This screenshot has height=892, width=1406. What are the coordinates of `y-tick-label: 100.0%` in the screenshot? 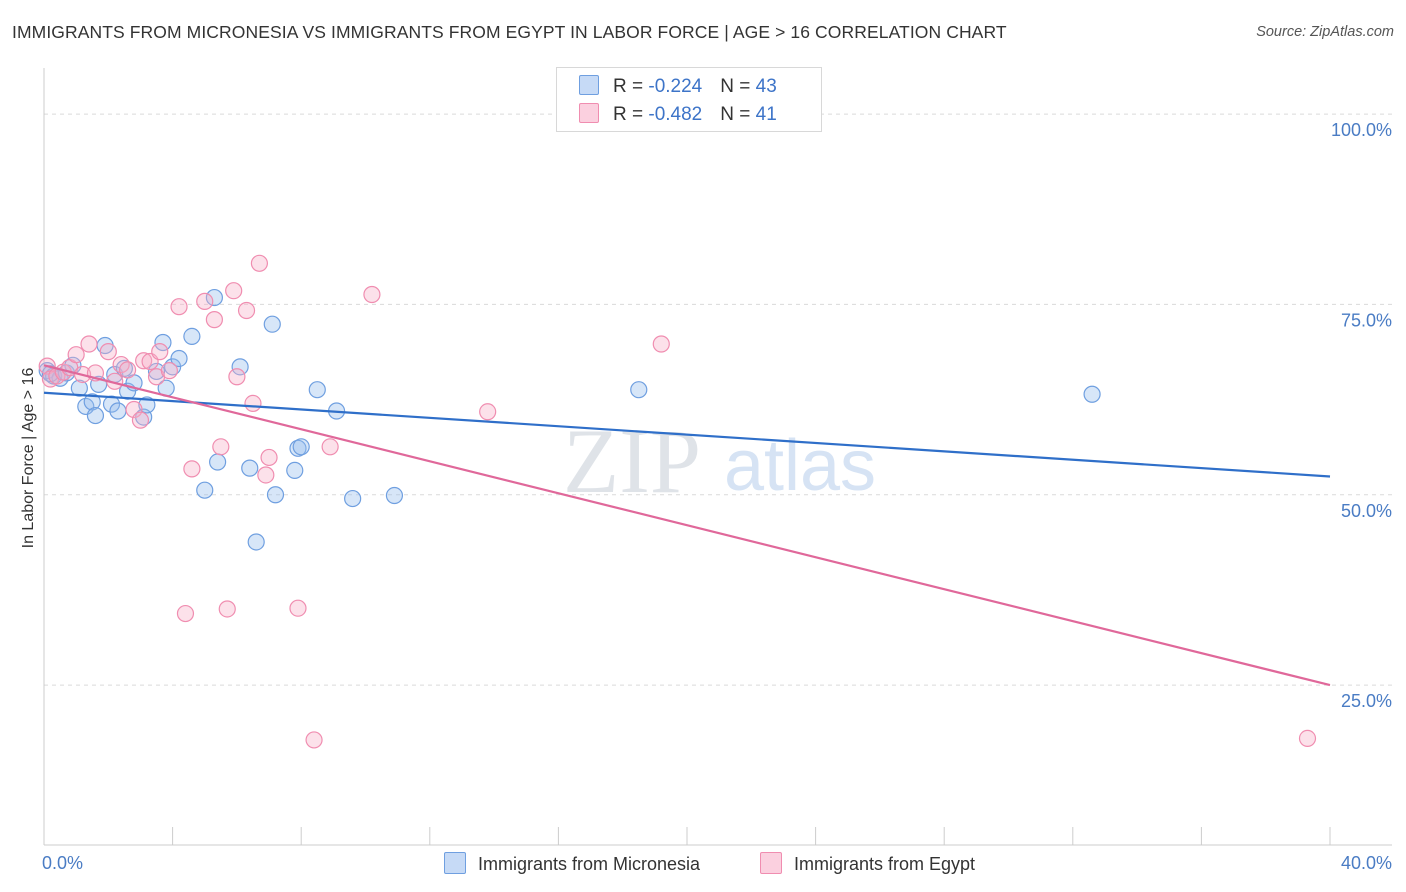 It's located at (1361, 130).